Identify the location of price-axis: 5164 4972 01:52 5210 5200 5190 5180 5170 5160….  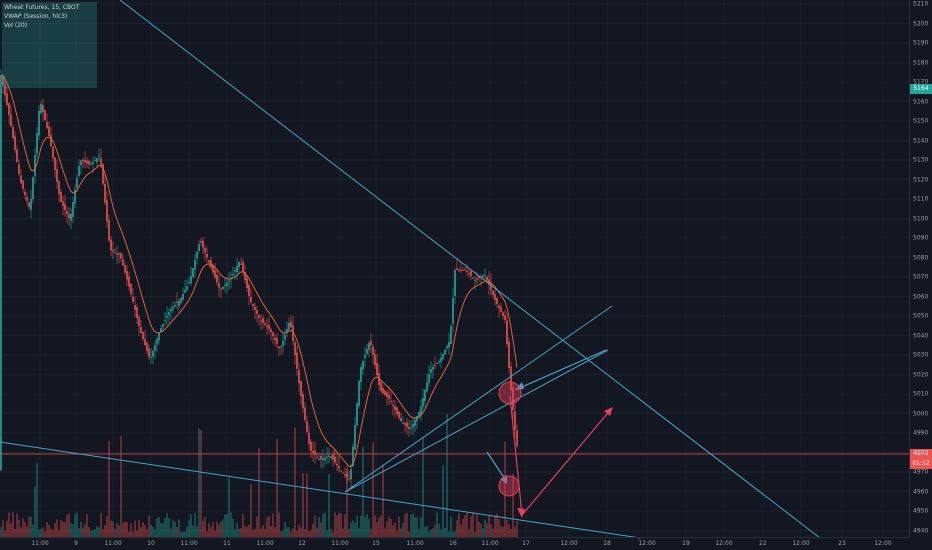
(920, 269).